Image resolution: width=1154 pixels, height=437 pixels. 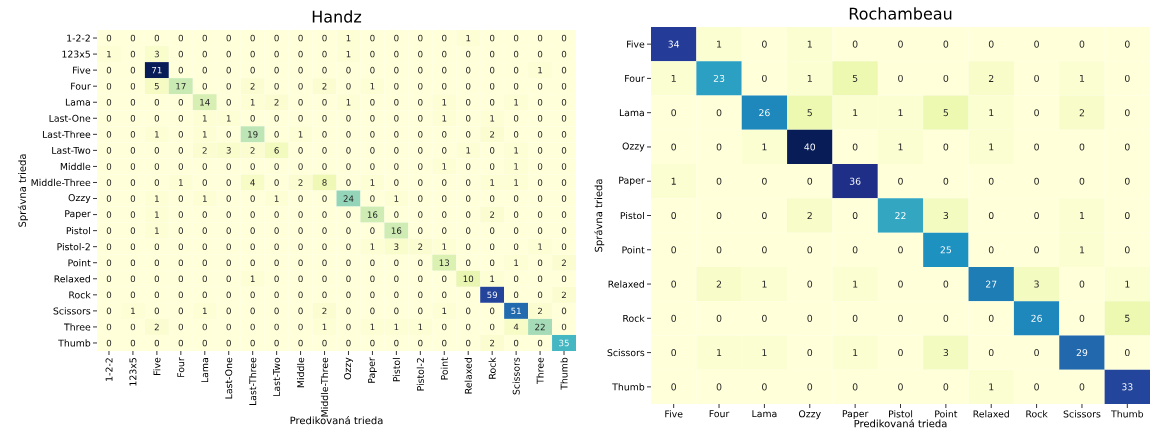 What do you see at coordinates (516, 376) in the screenshot?
I see `x-tick-label: Scissors` at bounding box center [516, 376].